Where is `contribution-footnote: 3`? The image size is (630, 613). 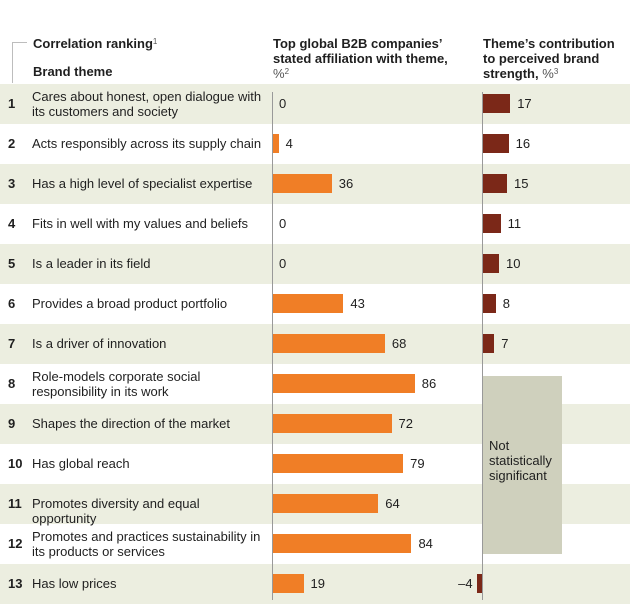
contribution-footnote: 3 is located at coordinates (556, 71).